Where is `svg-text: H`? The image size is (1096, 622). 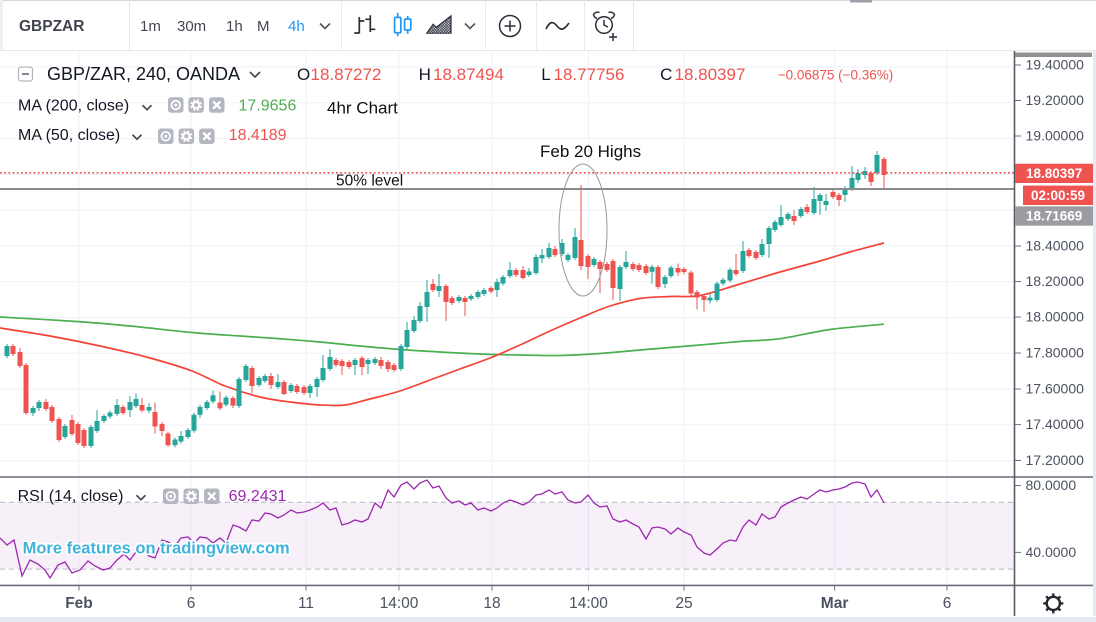
svg-text: H is located at coordinates (425, 74).